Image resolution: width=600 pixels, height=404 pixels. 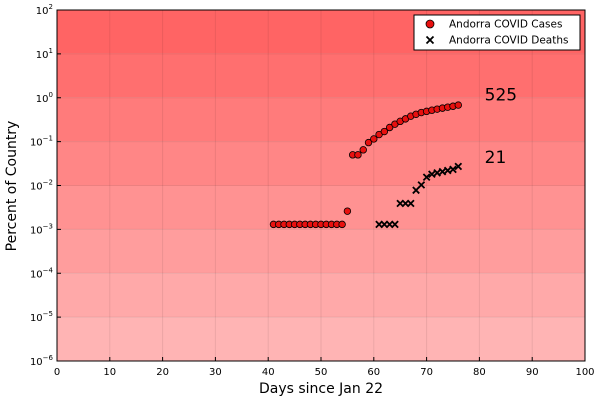 What do you see at coordinates (501, 95) in the screenshot?
I see `annotation-label: 525` at bounding box center [501, 95].